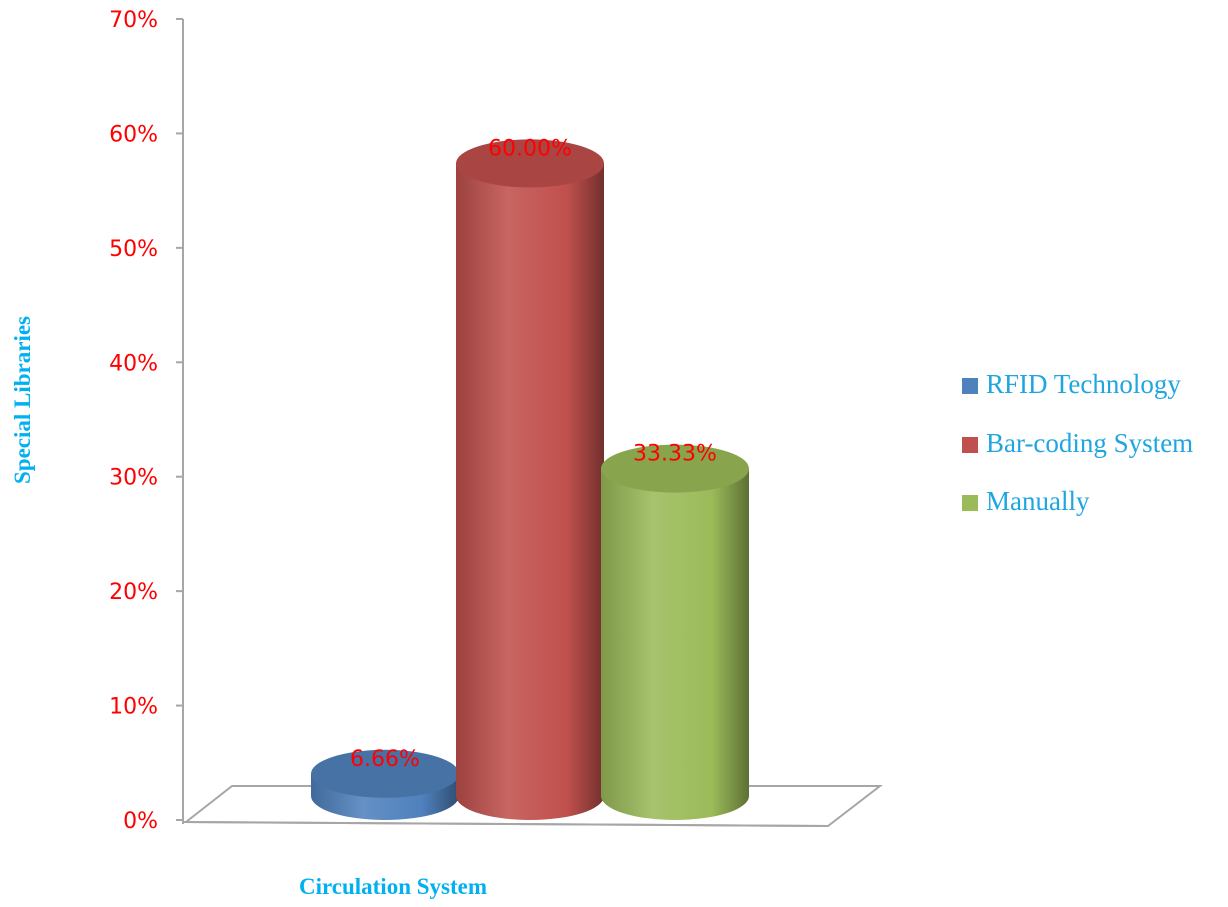 The width and height of the screenshot is (1228, 907). What do you see at coordinates (133, 363) in the screenshot?
I see `y-tick-label: 40%` at bounding box center [133, 363].